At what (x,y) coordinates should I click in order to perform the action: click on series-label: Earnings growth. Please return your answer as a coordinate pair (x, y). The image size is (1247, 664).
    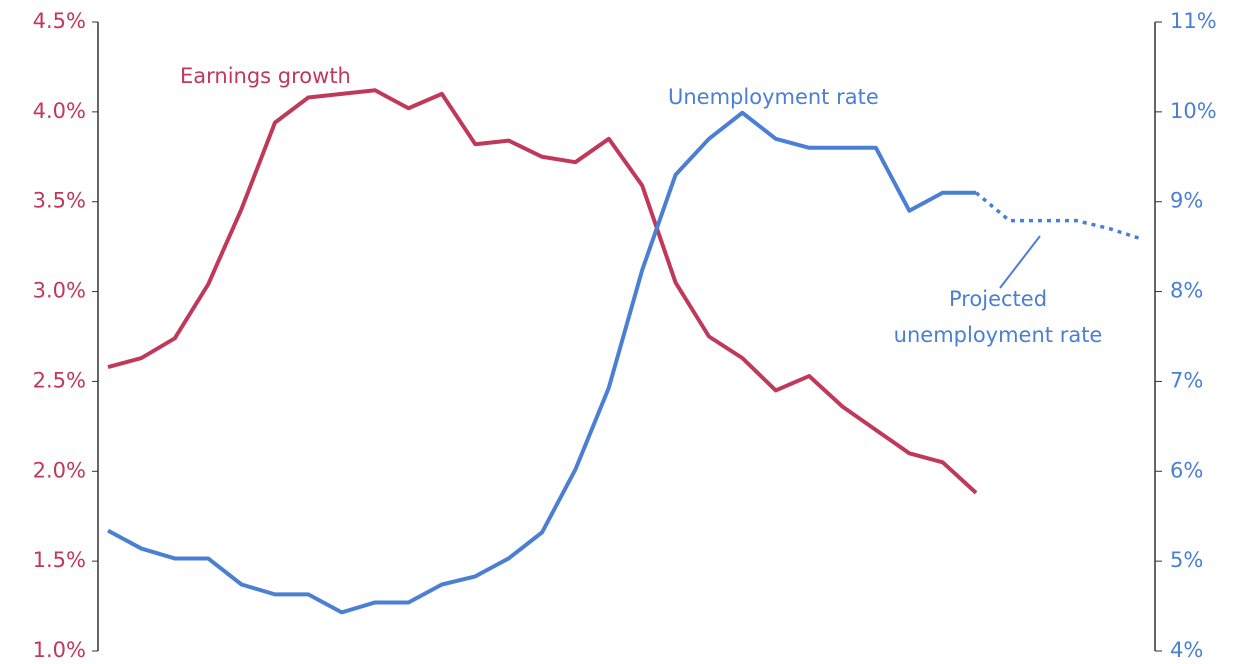
    Looking at the image, I should click on (265, 76).